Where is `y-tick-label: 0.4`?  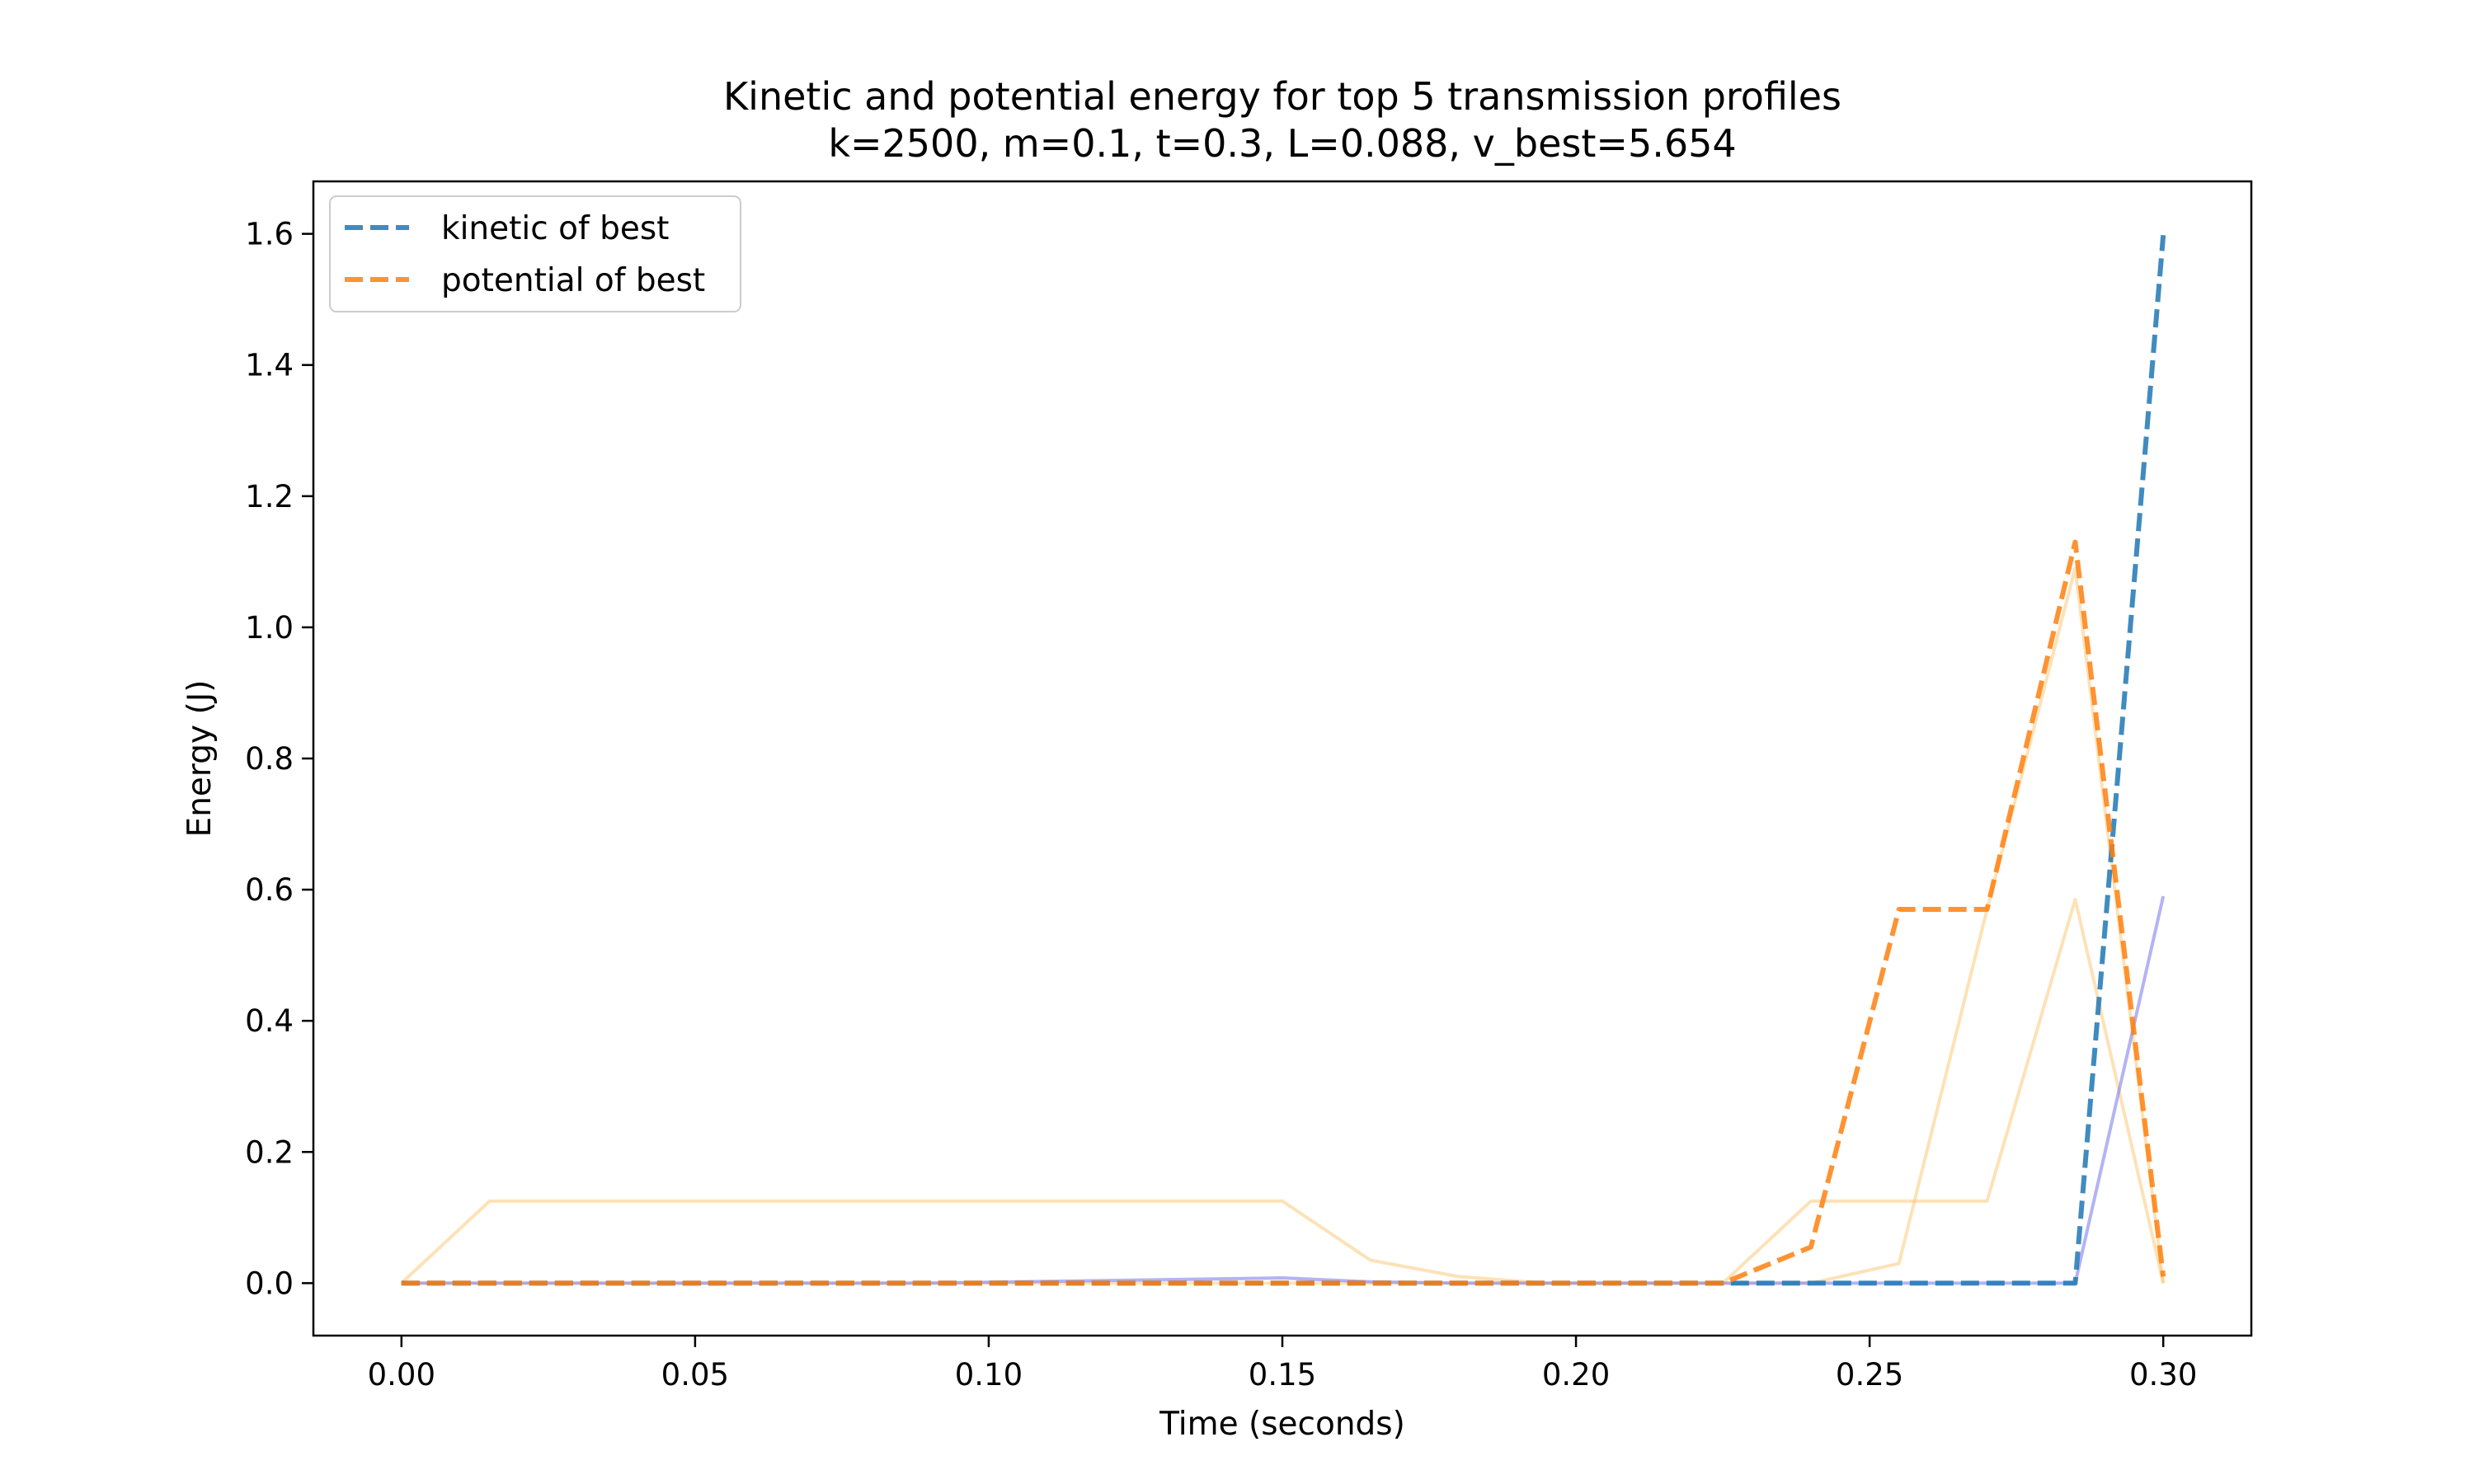 y-tick-label: 0.4 is located at coordinates (269, 1021).